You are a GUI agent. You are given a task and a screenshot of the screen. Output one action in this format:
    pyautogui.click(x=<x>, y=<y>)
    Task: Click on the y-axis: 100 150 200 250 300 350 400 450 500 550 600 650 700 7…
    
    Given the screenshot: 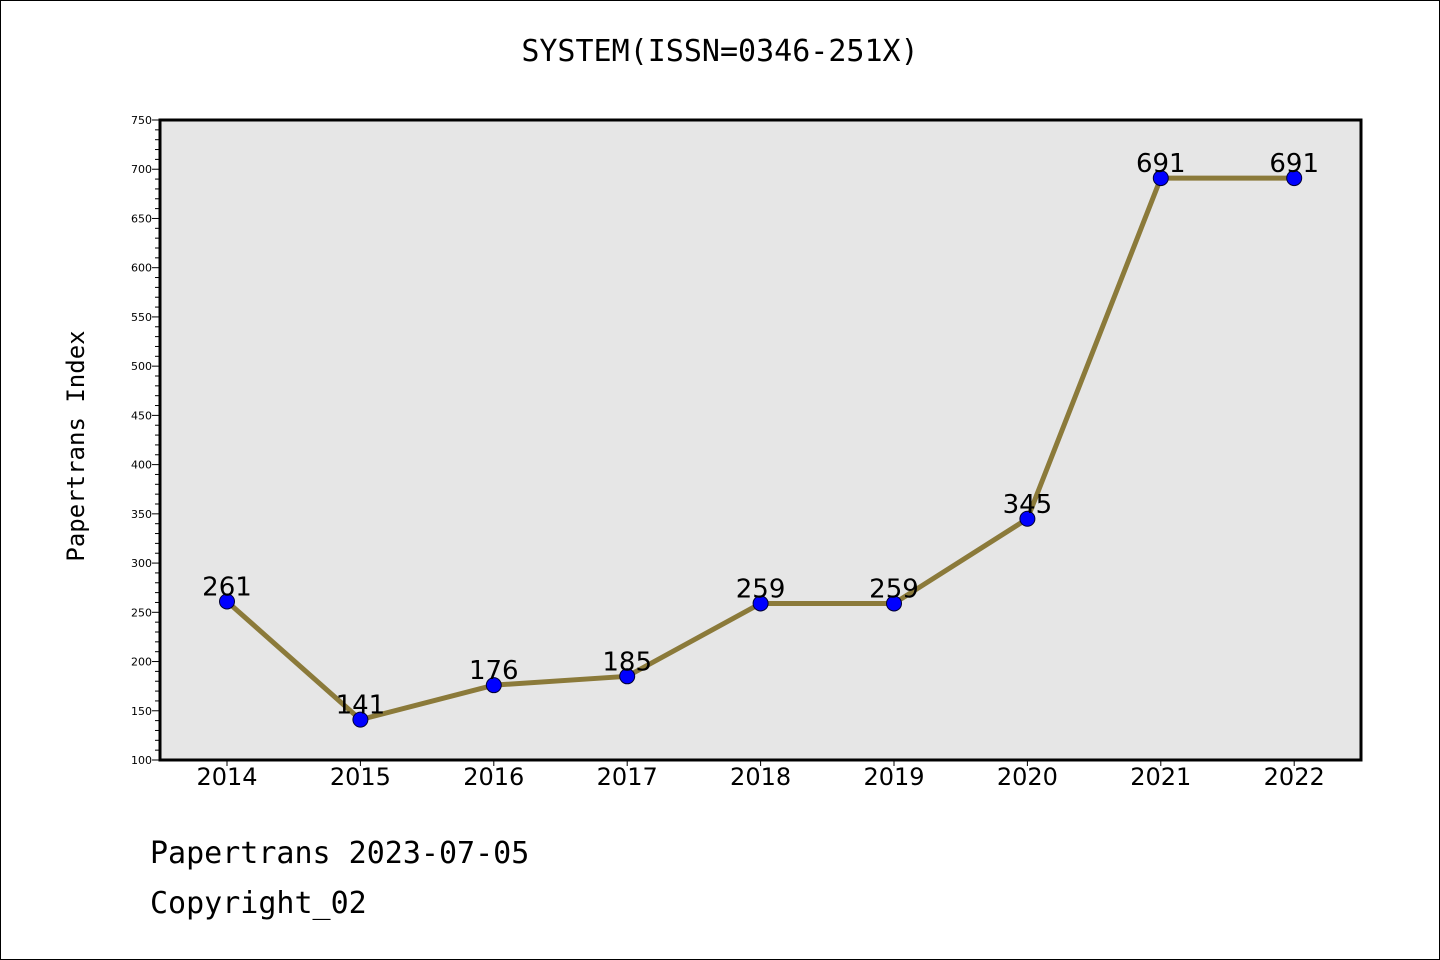 What is the action you would take?
    pyautogui.click(x=145, y=440)
    